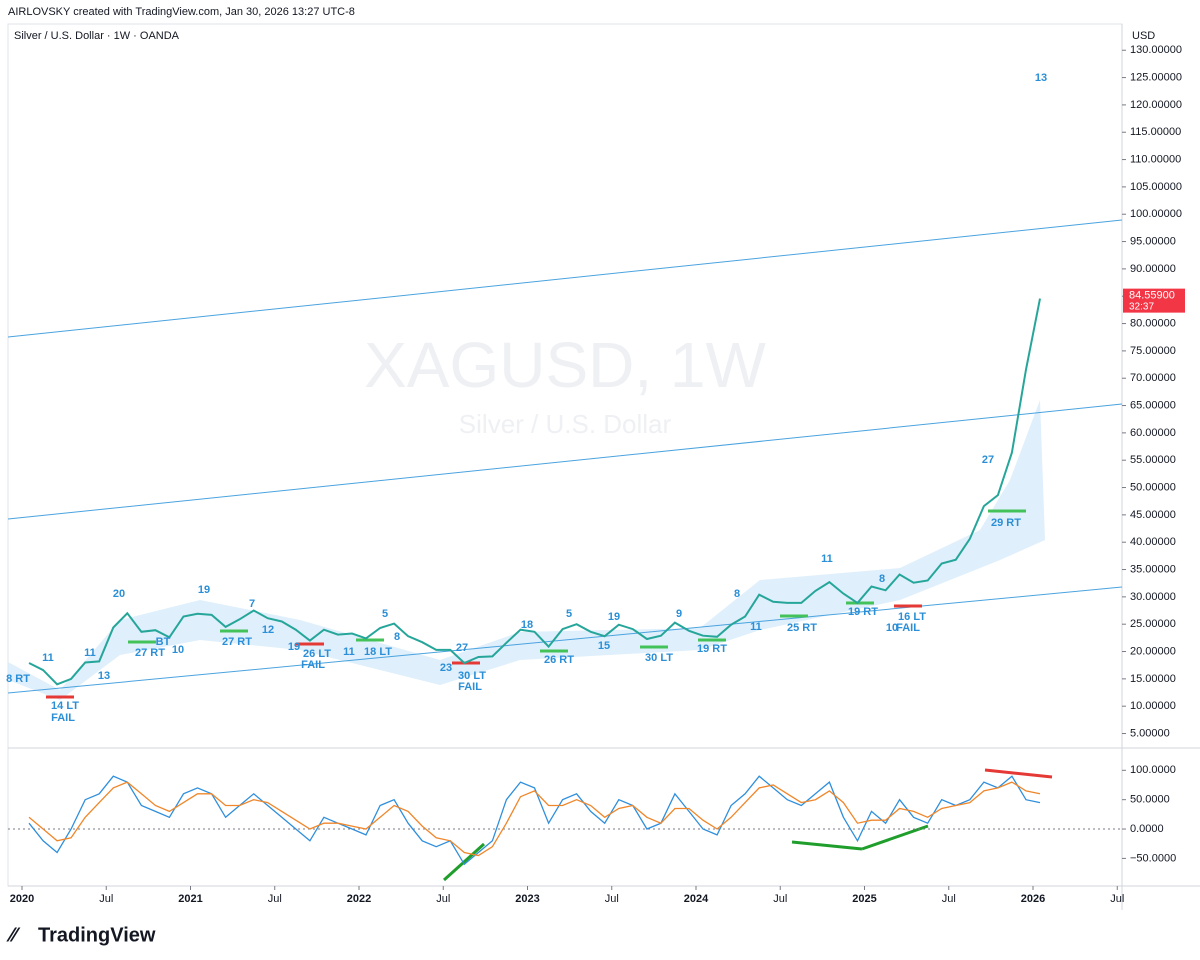  Describe the element at coordinates (1156, 105) in the screenshot. I see `y-tick-label: 120.00000` at that location.